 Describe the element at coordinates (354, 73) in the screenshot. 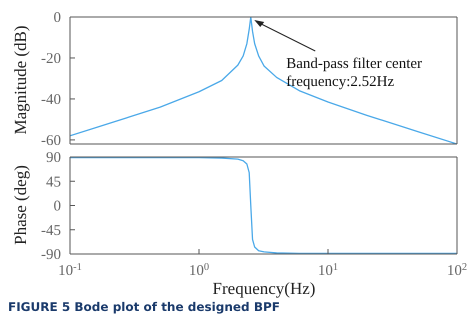

I see `annotation: Band-pass filter center frequency:2.52Hz` at that location.